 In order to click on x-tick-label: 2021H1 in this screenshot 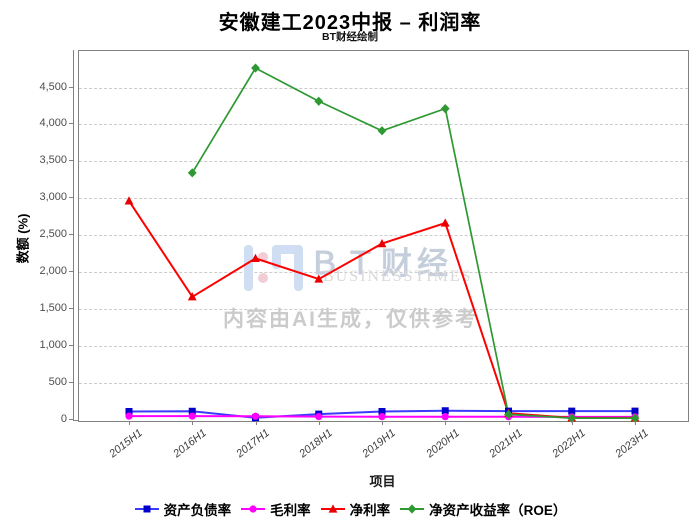, I will do `click(506, 444)`.